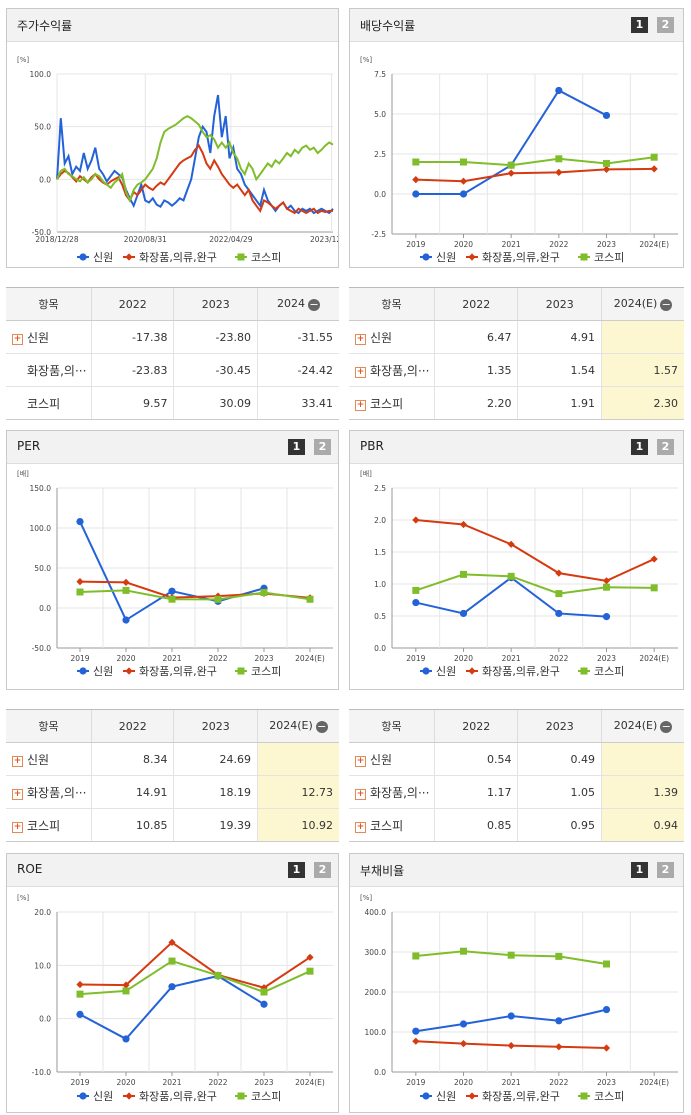 The height and width of the screenshot is (1115, 691). What do you see at coordinates (475, 337) in the screenshot?
I see `table-cell: 6.47` at bounding box center [475, 337].